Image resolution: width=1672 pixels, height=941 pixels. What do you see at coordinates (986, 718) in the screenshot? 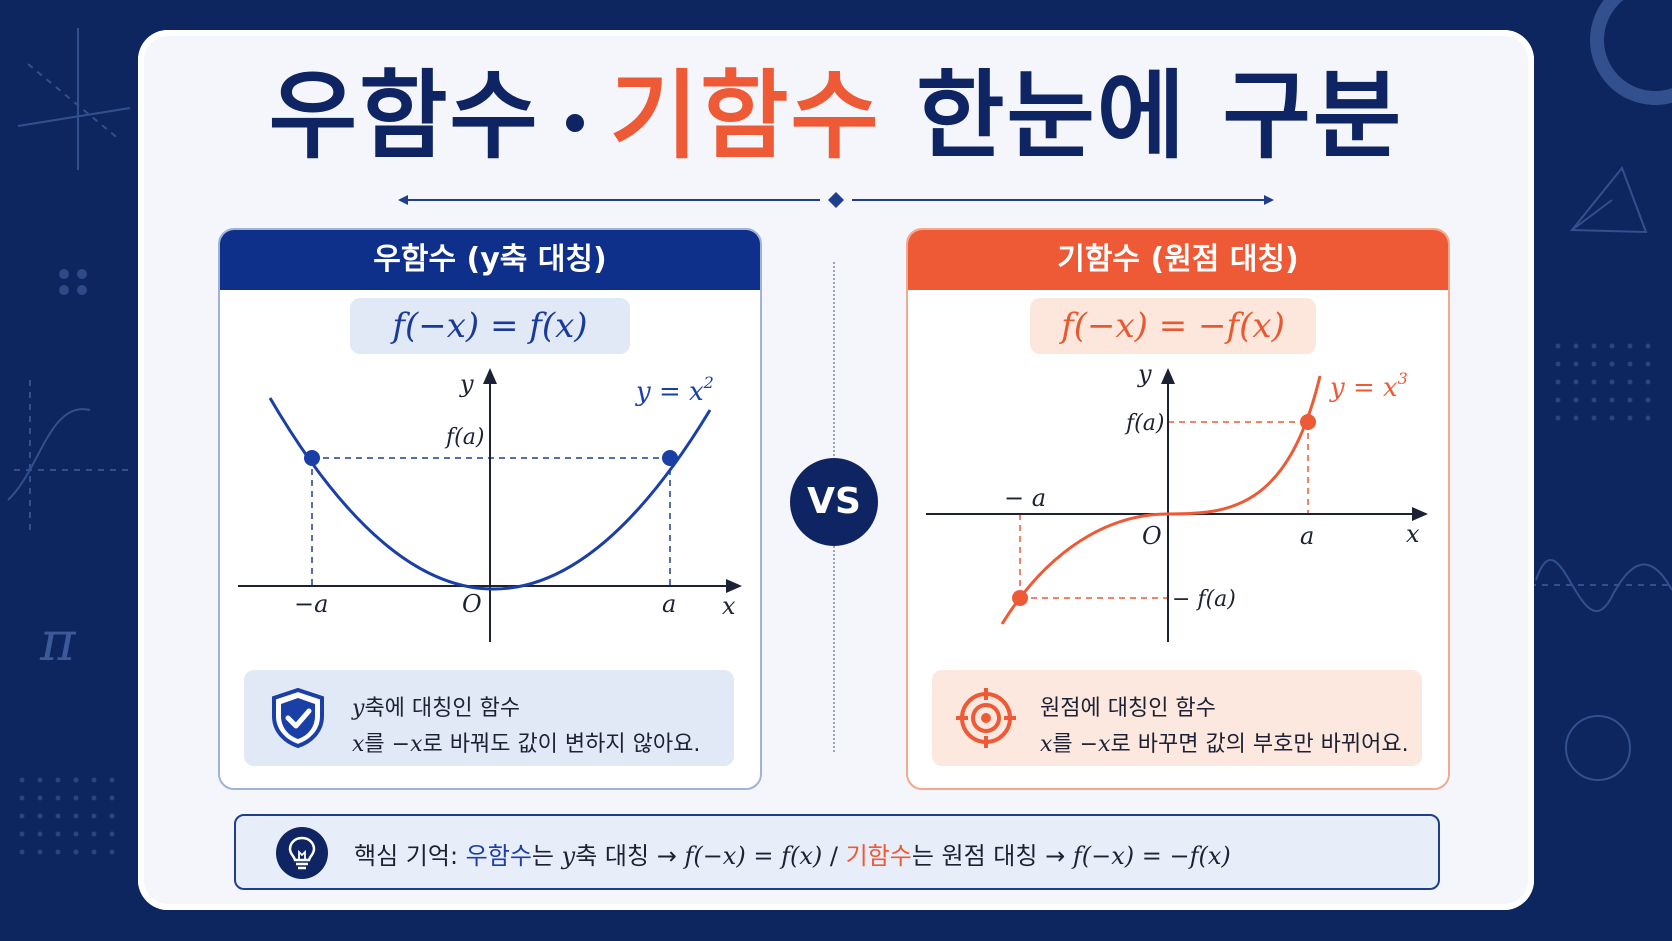
I see `target-icon` at bounding box center [986, 718].